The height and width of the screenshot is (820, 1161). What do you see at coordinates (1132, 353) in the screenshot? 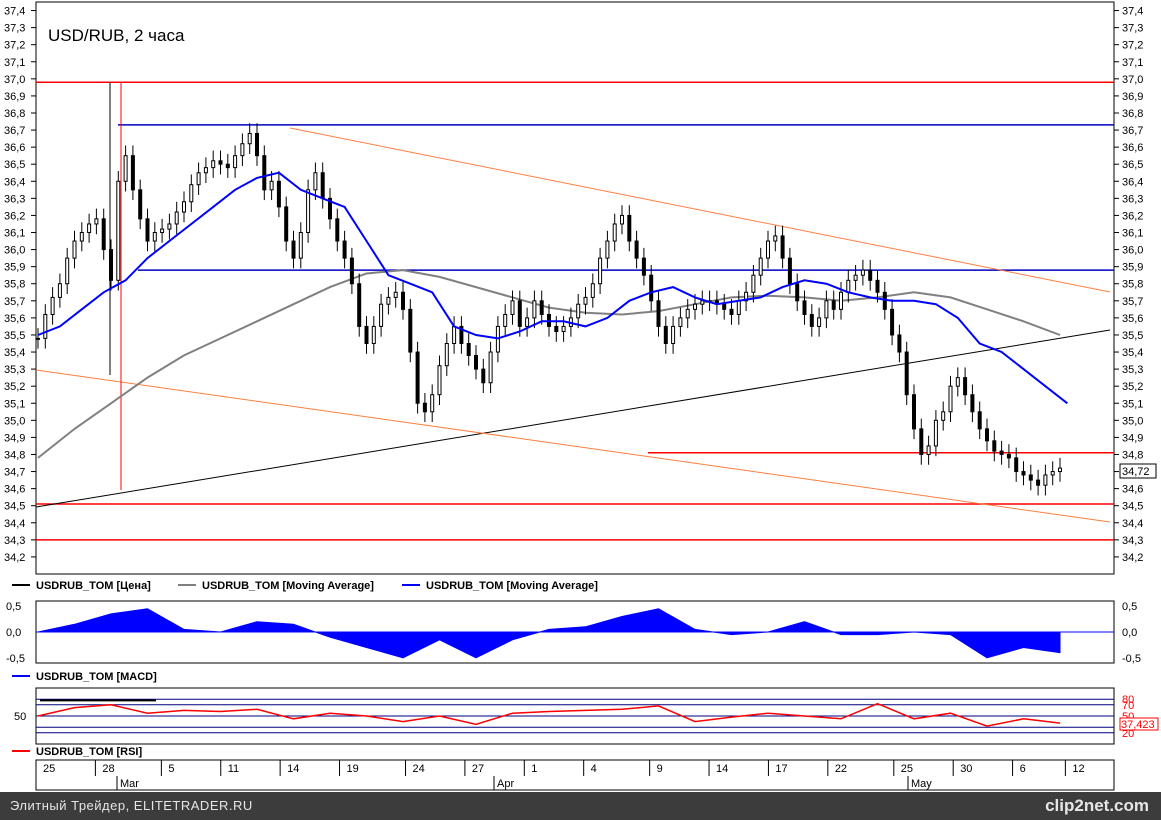
I see `y-tick-label-right: 35,4` at bounding box center [1132, 353].